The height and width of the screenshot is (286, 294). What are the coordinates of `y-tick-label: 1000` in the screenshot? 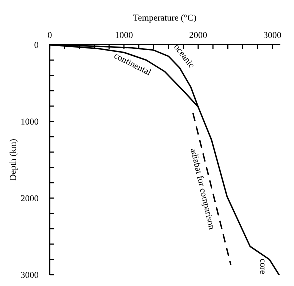 It's located at (30, 121).